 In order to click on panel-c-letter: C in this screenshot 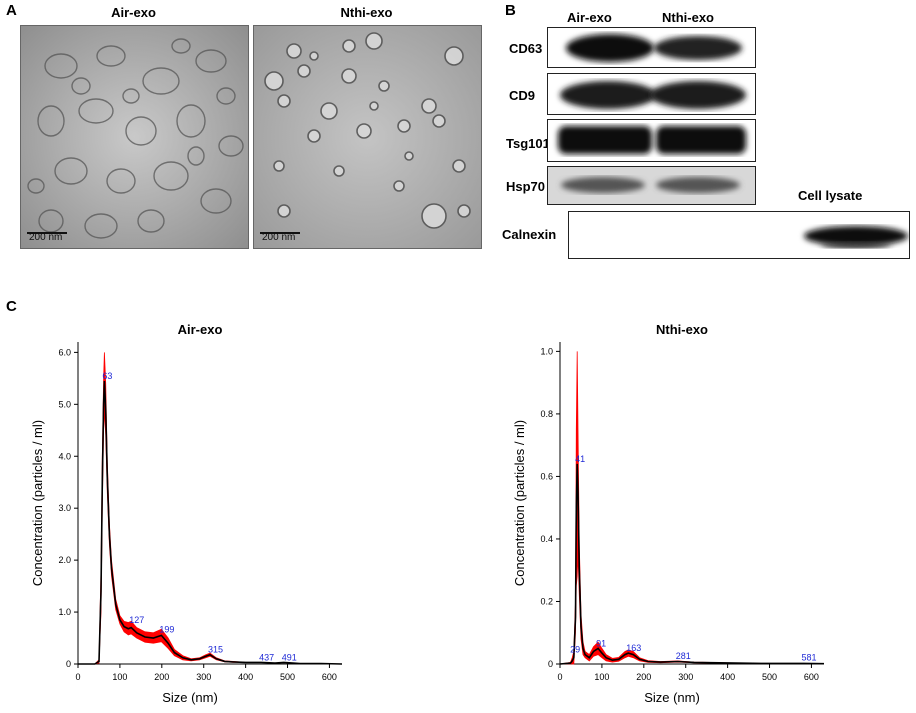, I will do `click(11, 306)`.